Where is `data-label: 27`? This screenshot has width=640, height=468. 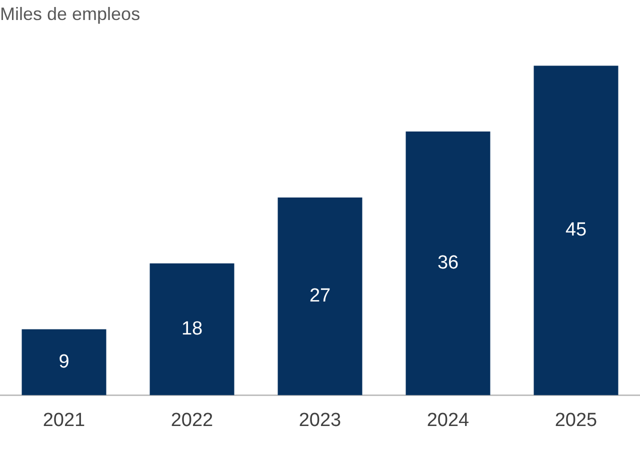 data-label: 27 is located at coordinates (320, 296).